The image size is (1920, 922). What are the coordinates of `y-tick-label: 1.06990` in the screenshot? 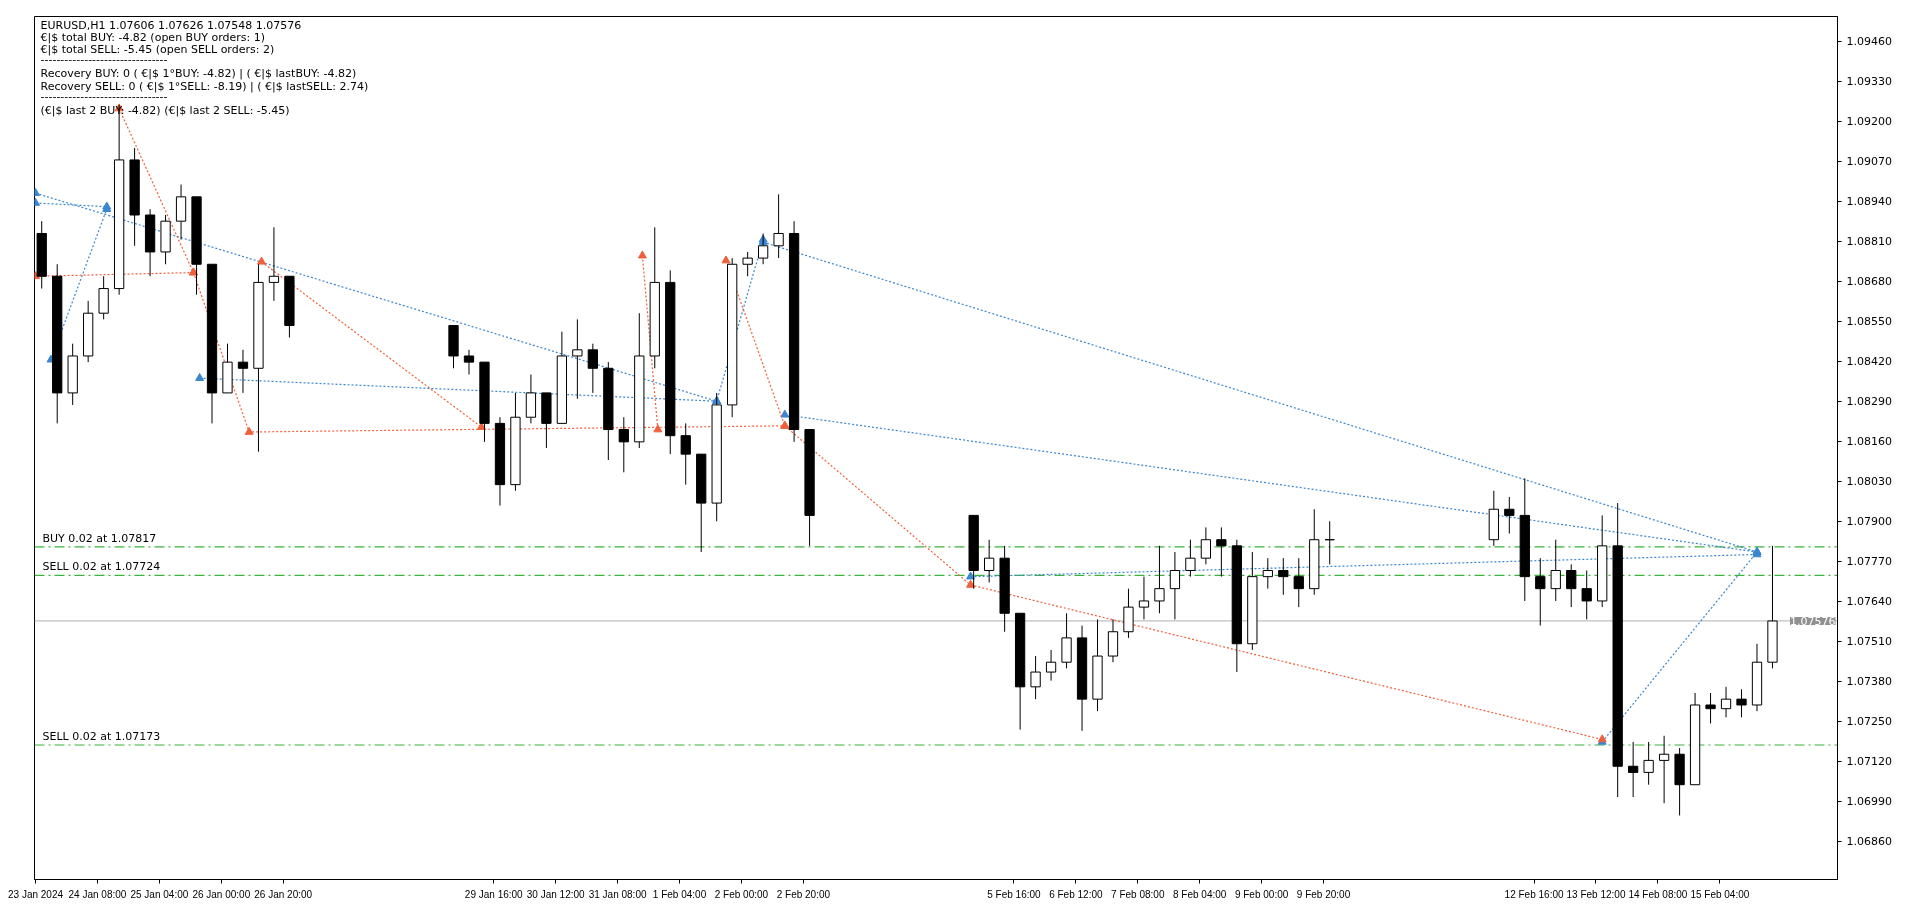 It's located at (1869, 802).